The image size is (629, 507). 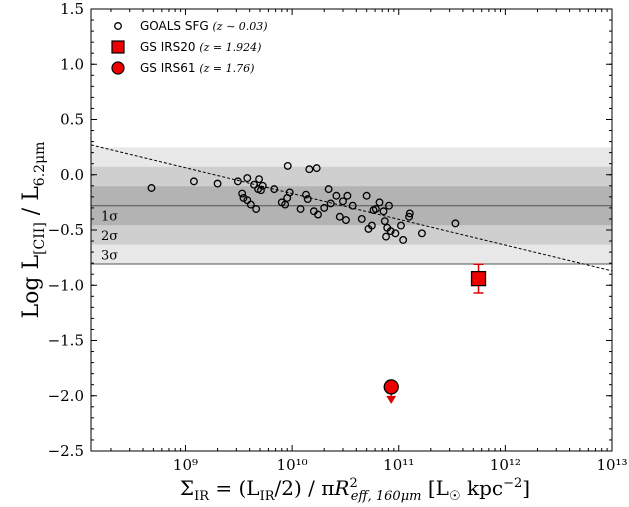 I want to click on gs-irs61-arrowhead, so click(x=391, y=399).